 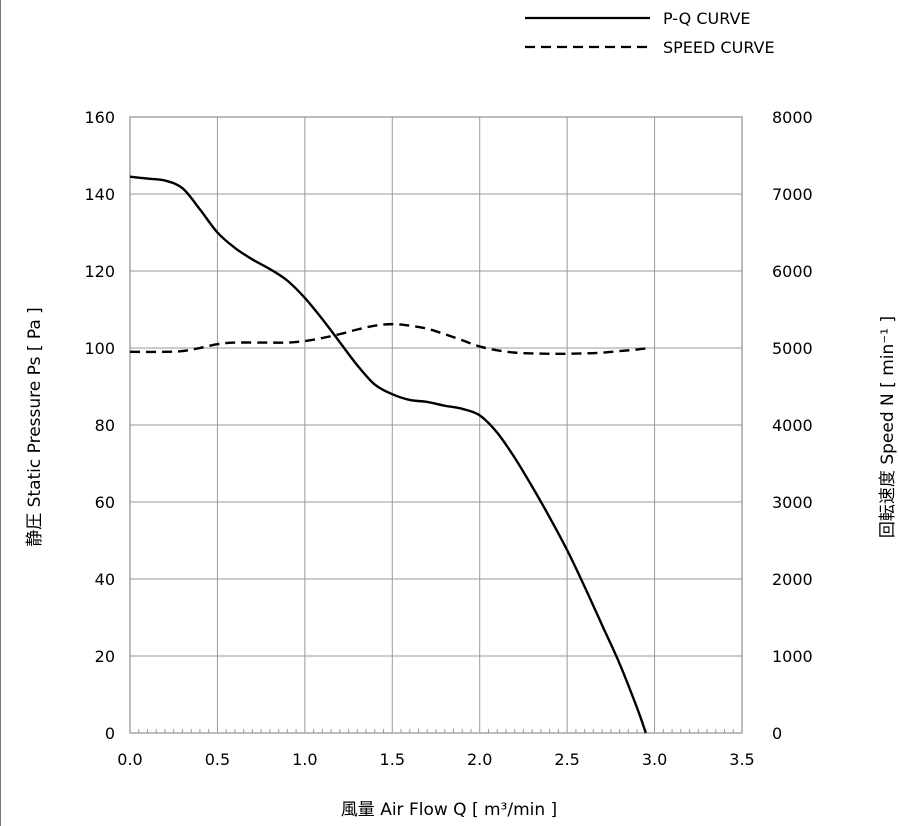 I want to click on x-axis-label: 風量 Air Flow Q [ m³/min ], so click(x=449, y=810).